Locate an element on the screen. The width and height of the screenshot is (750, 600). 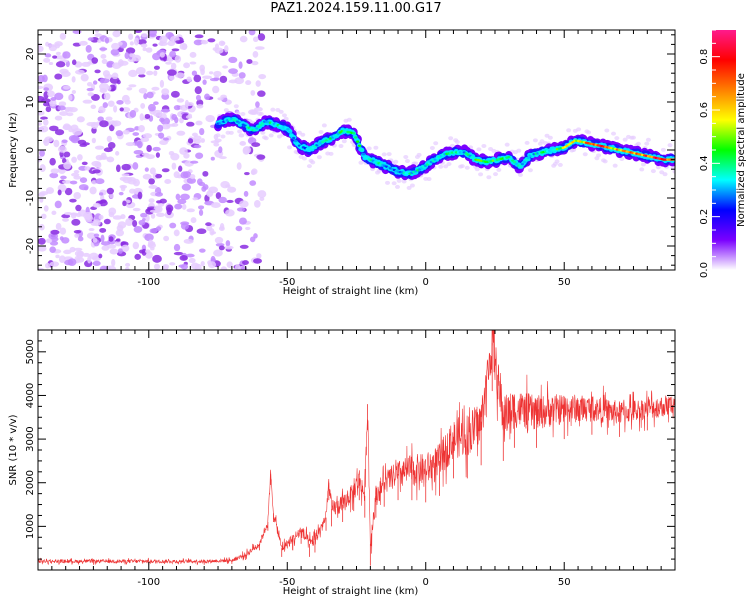
colorbar-tick-label: 0.6 is located at coordinates (704, 110).